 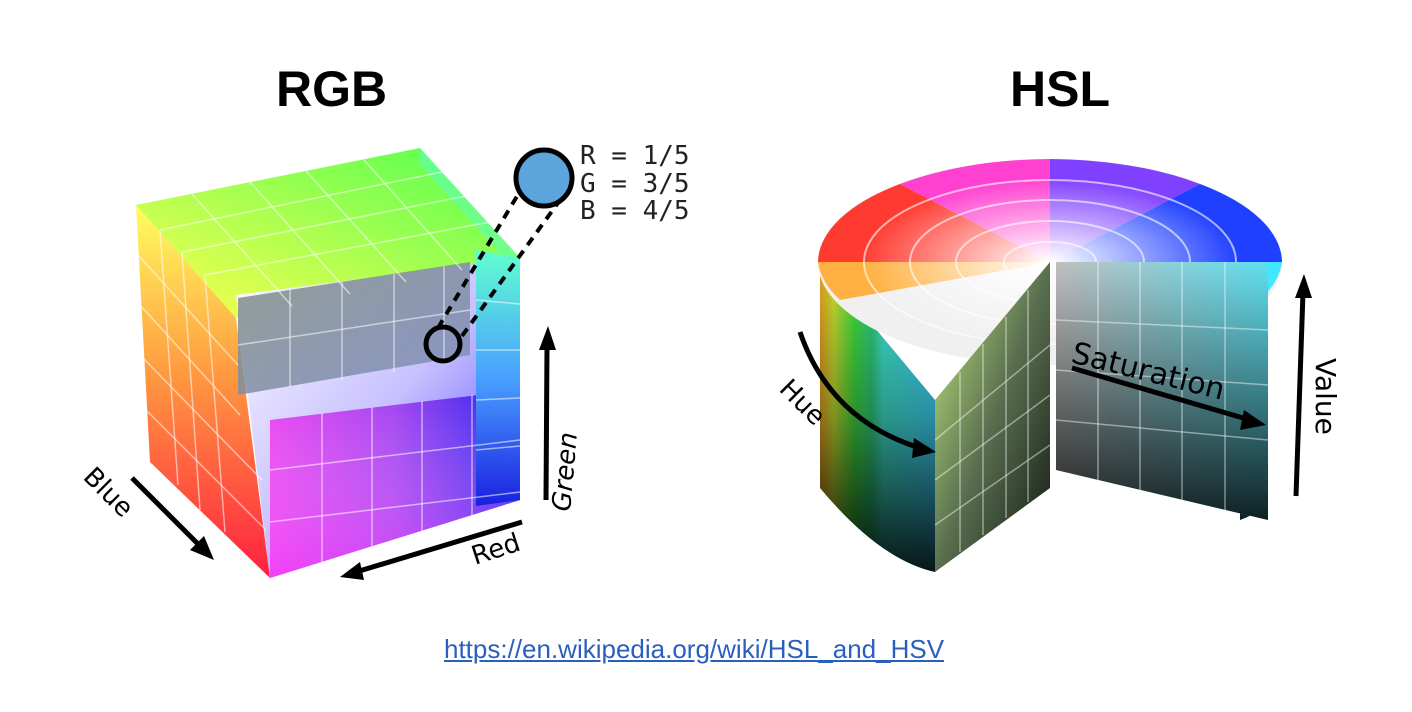 What do you see at coordinates (332, 89) in the screenshot?
I see `rgb-title: RGB` at bounding box center [332, 89].